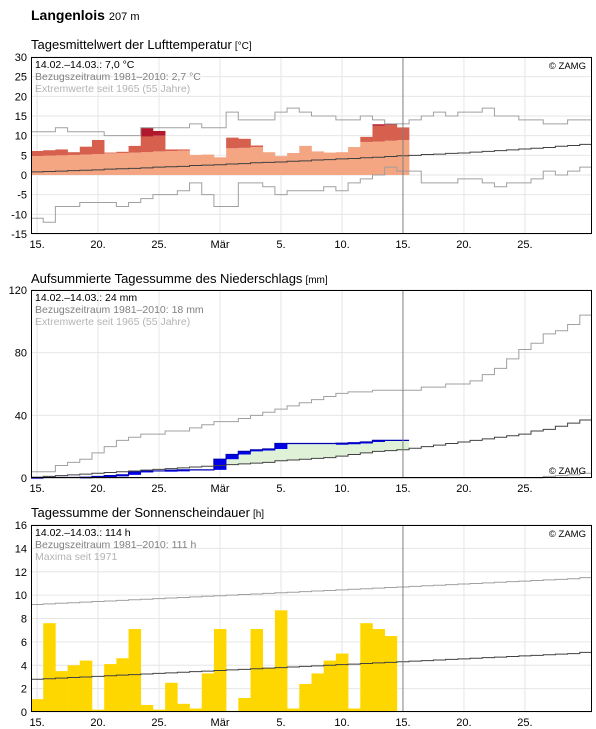  Describe the element at coordinates (36, 245) in the screenshot. I see `temp|0-xtick-label: 15.` at that location.